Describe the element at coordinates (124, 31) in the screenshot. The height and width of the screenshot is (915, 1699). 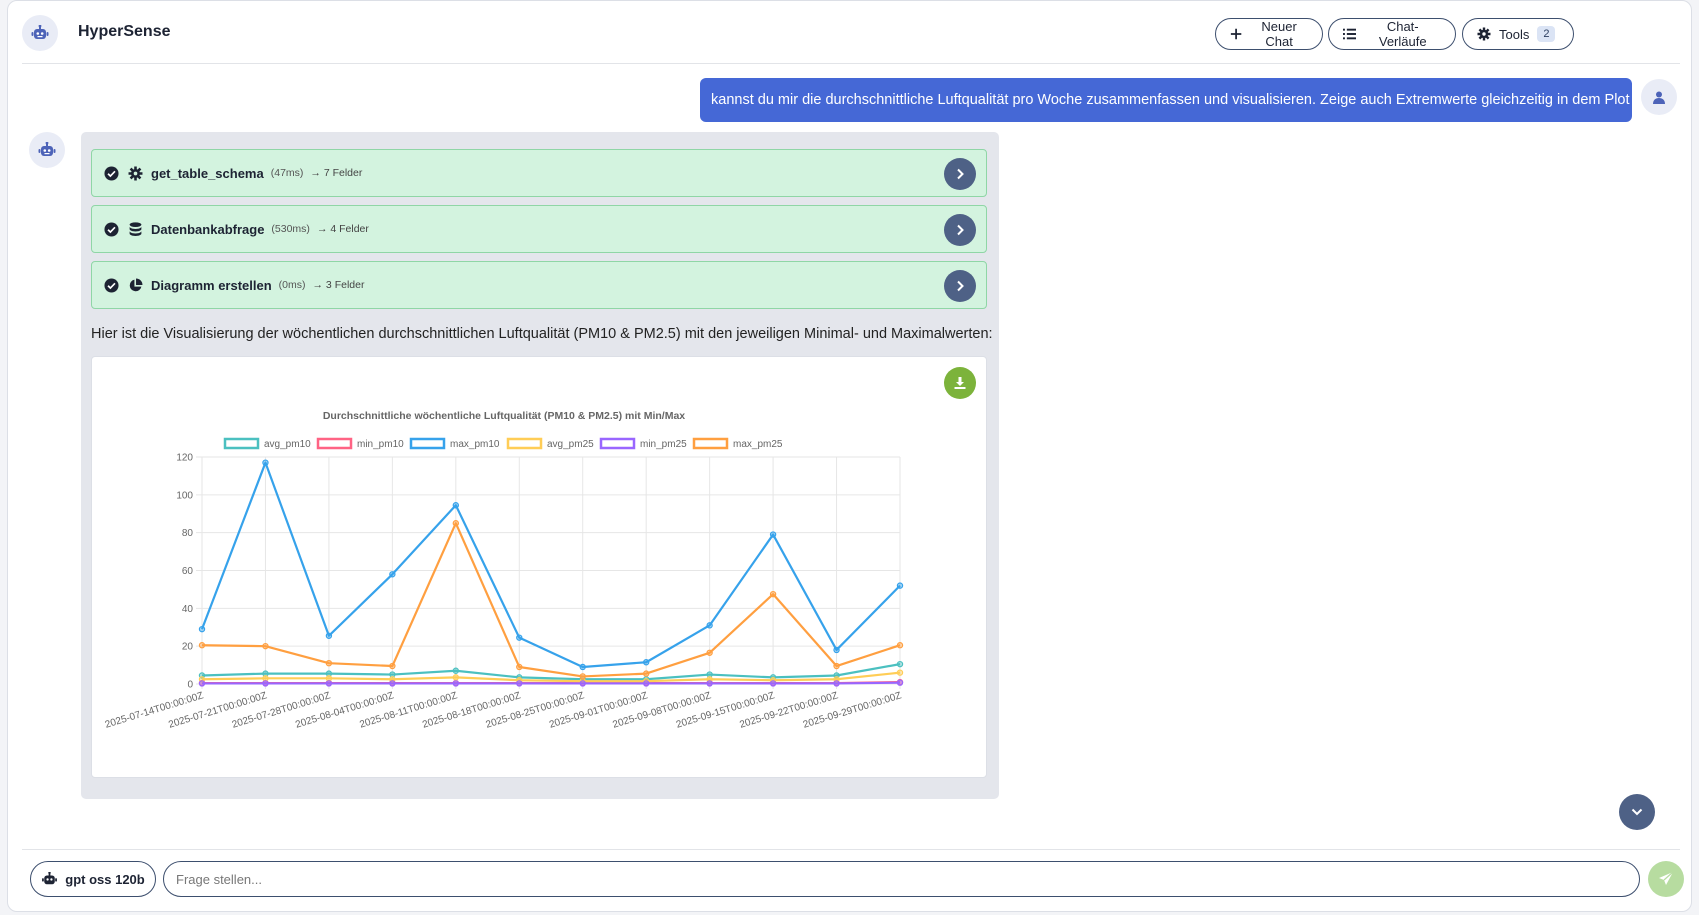
I see `app-title: HyperSense` at that location.